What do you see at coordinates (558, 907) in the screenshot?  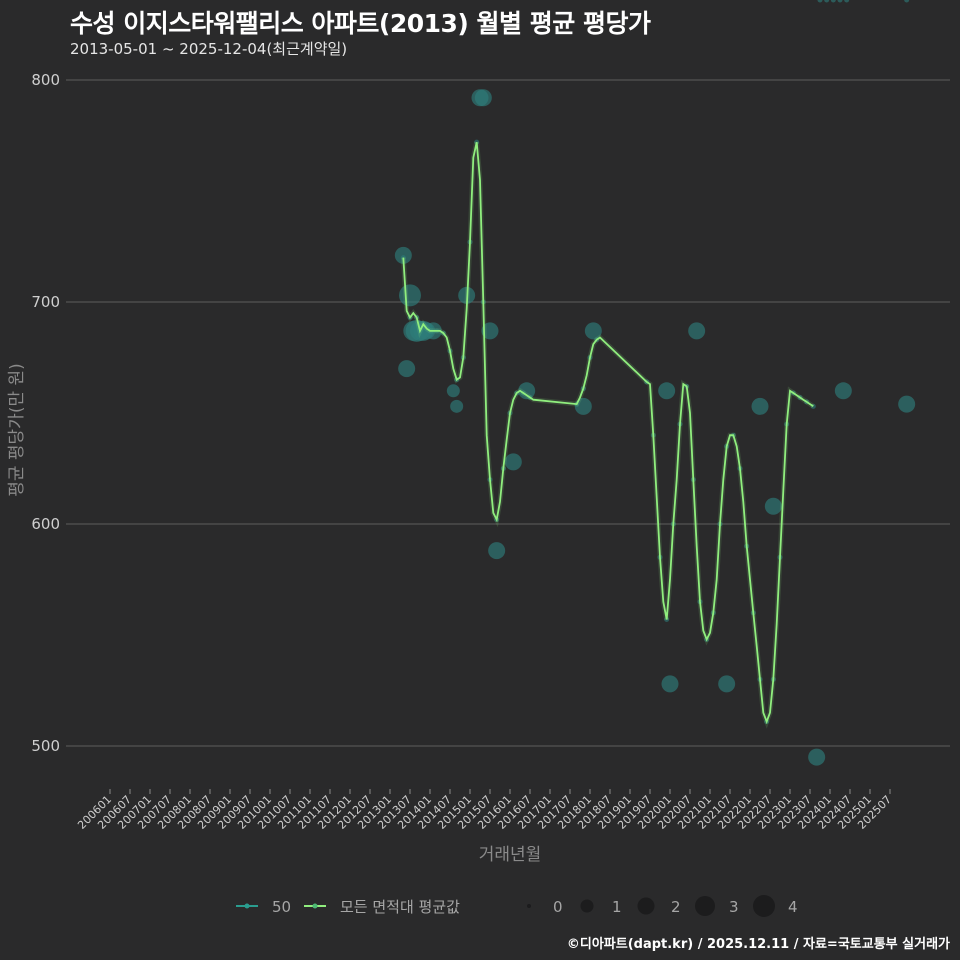 I see `size-label-0: 0` at bounding box center [558, 907].